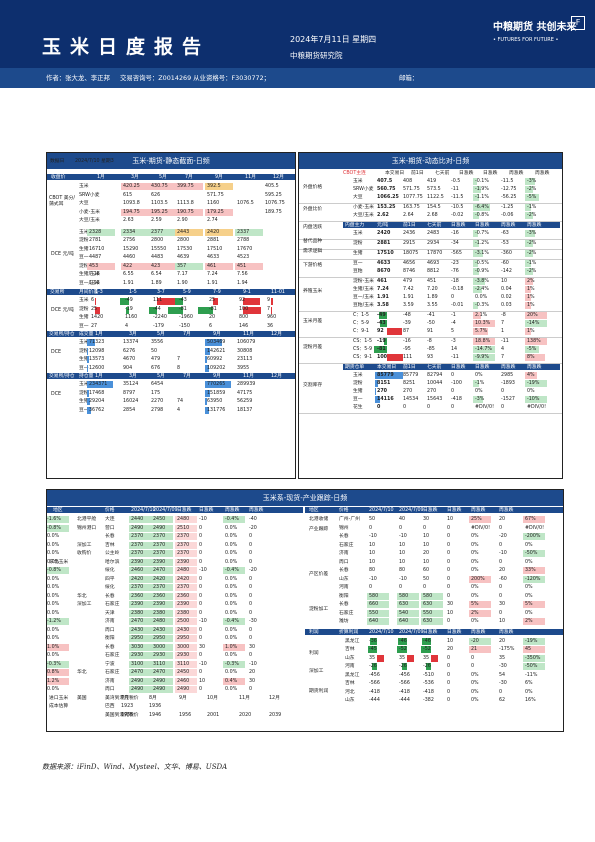  Describe the element at coordinates (381, 323) in the screenshot. I see `cell-value: -43` at that location.